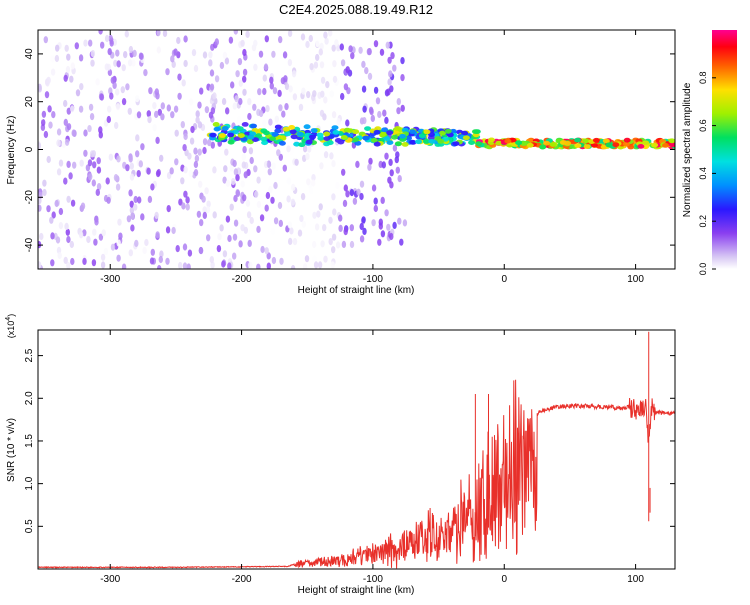 This screenshot has width=750, height=605. Describe the element at coordinates (29, 483) in the screenshot. I see `y-tick-label: 1.0` at that location.